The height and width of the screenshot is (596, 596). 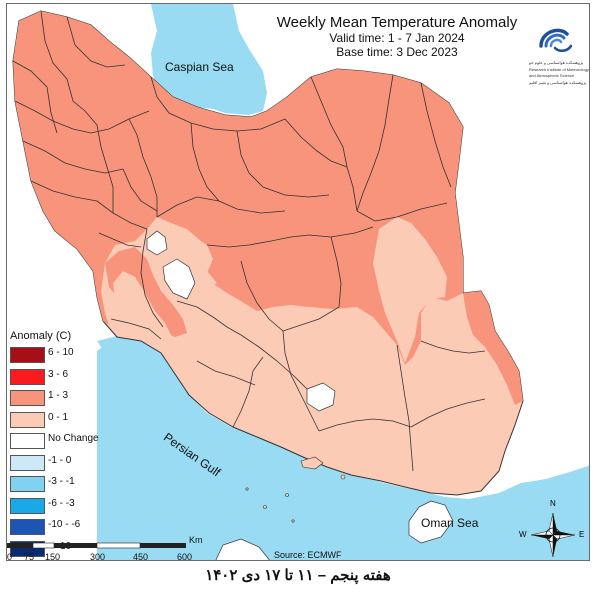 I want to click on musandam-coast, so click(x=431, y=522).